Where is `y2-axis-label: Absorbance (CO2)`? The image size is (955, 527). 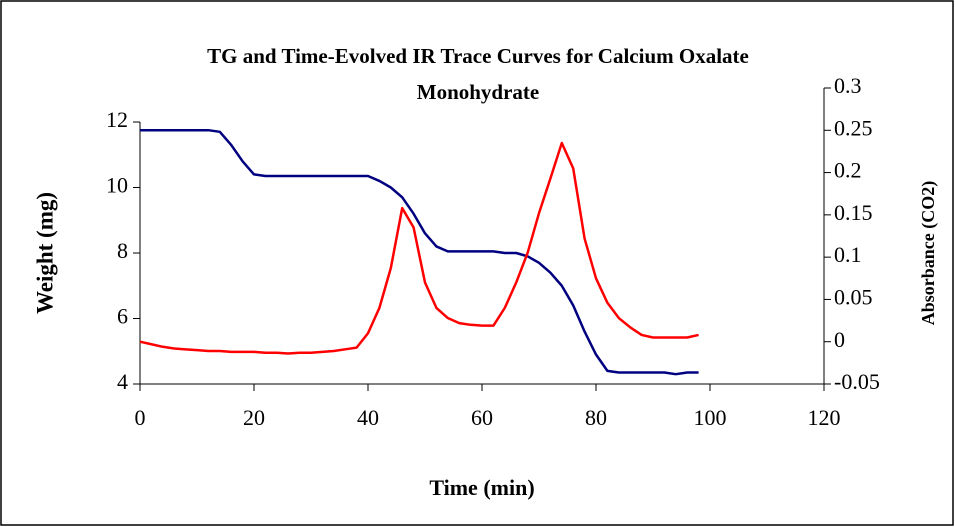 y2-axis-label: Absorbance (CO2) is located at coordinates (928, 253).